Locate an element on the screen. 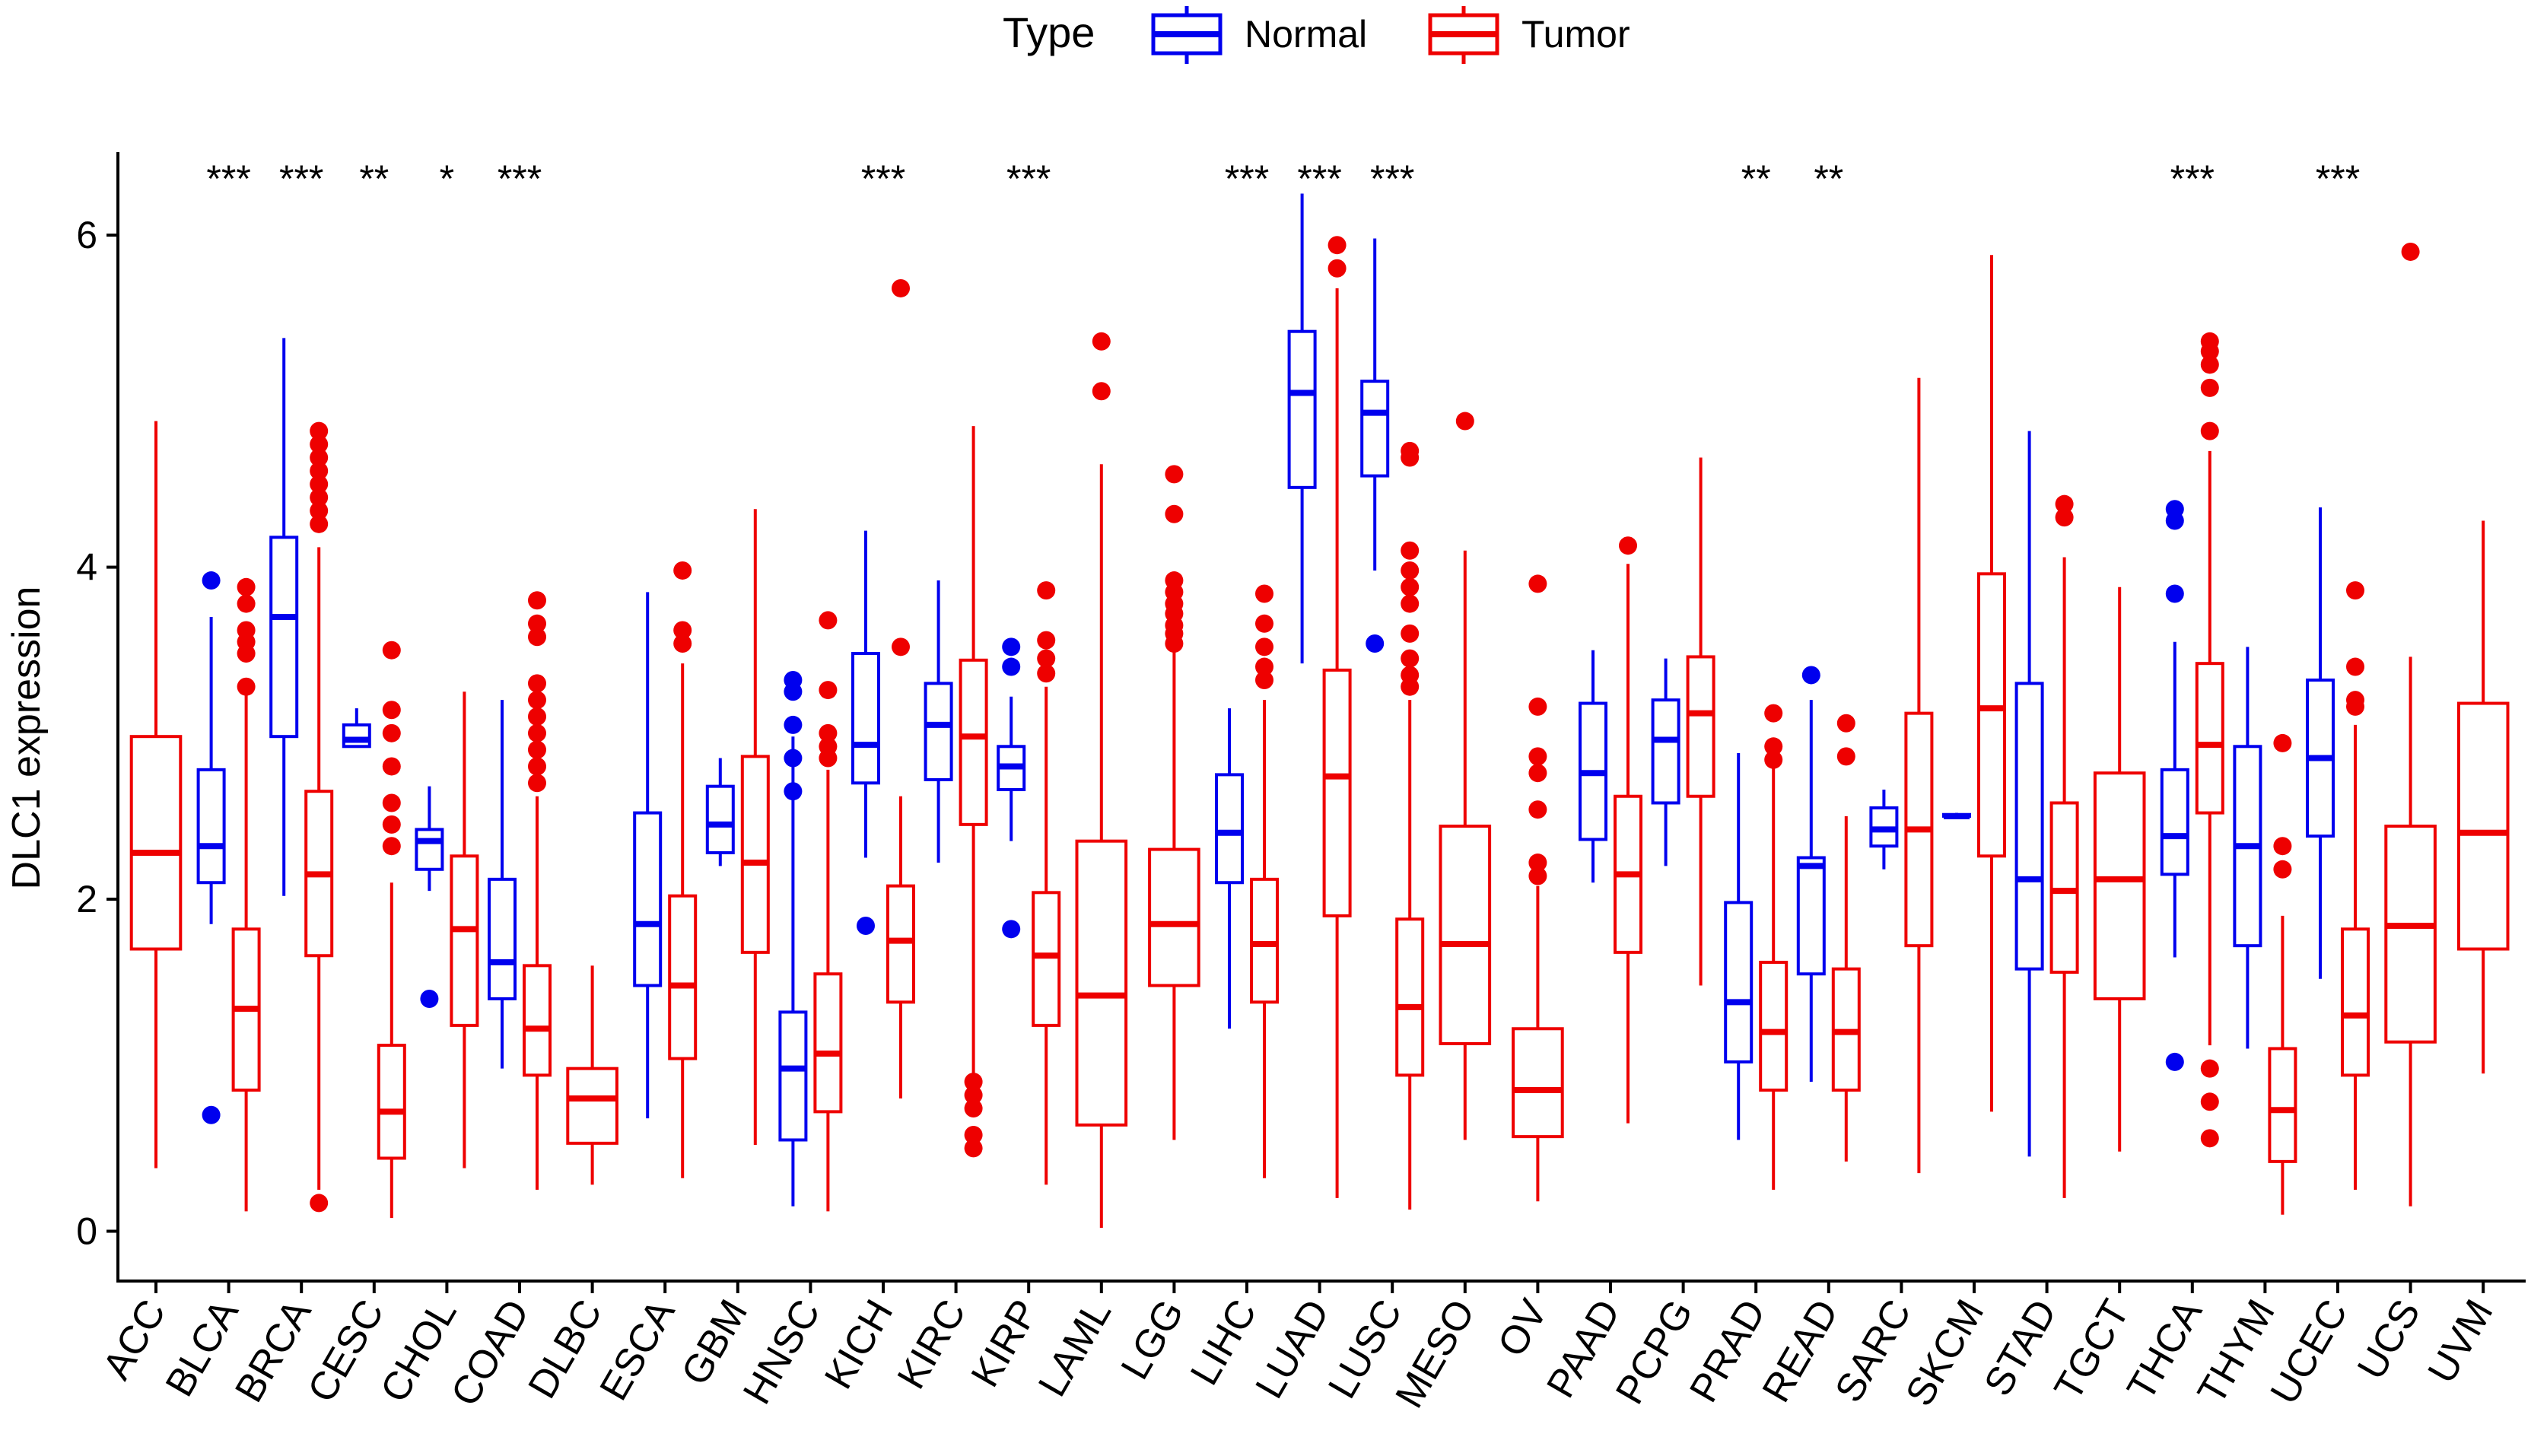  box-normal-pcpg is located at coordinates (1666, 762).